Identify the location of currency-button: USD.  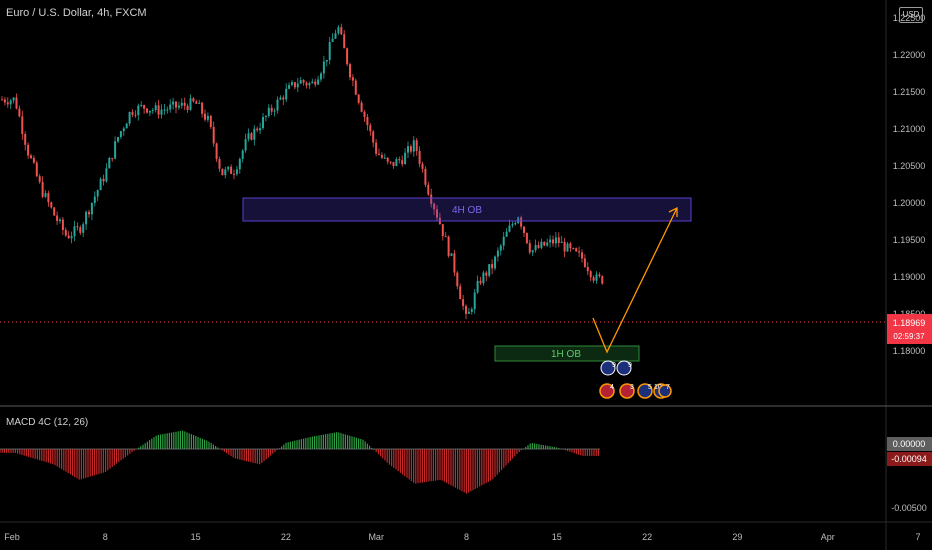
(911, 15).